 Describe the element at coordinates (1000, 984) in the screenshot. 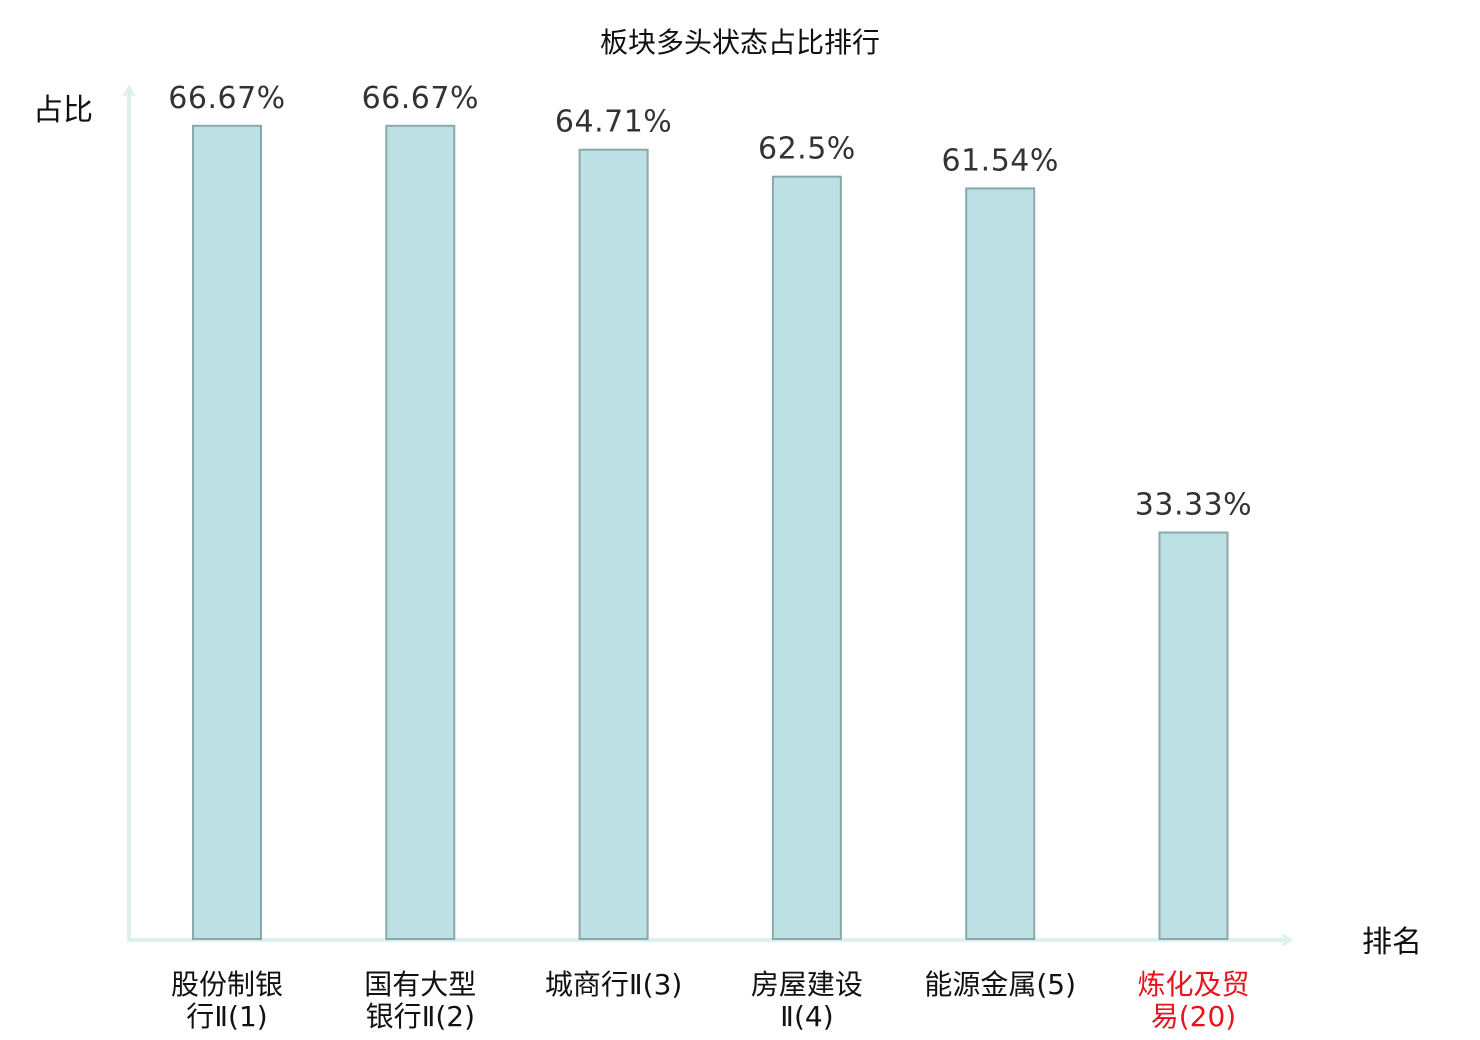

I see `category-label: 能源金属(5)` at that location.